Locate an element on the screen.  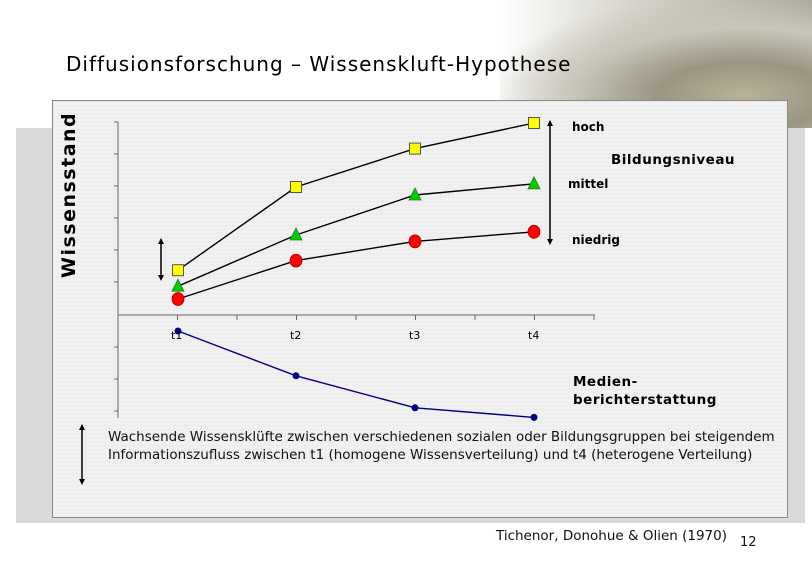
description-arrow-icon-head-down is located at coordinates (82, 482).